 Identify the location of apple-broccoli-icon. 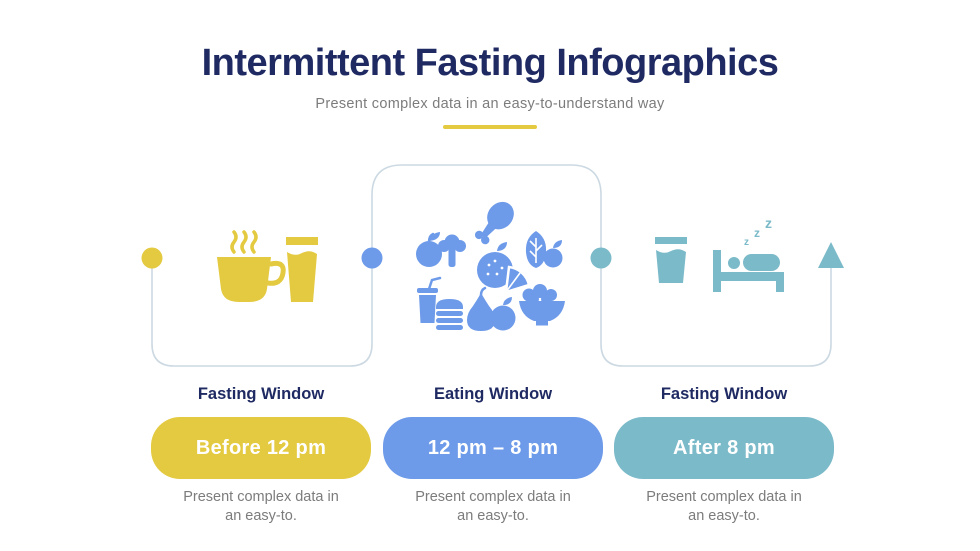
(441, 249).